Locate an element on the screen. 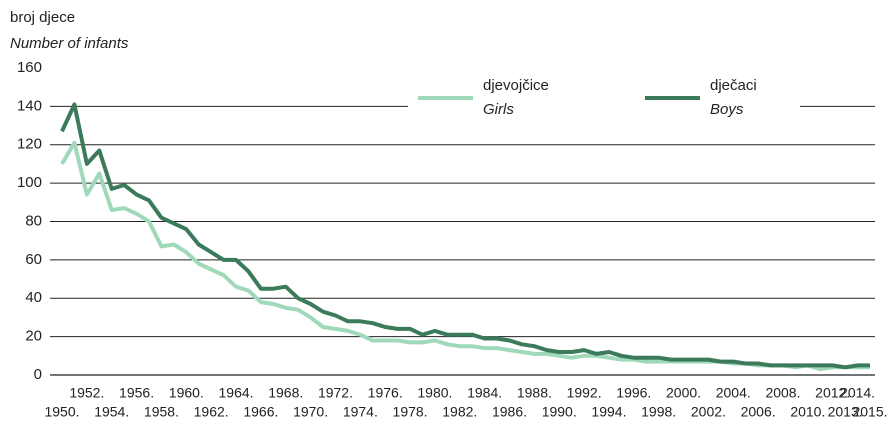 Image resolution: width=894 pixels, height=422 pixels. x-tick-label: 2002. is located at coordinates (708, 412).